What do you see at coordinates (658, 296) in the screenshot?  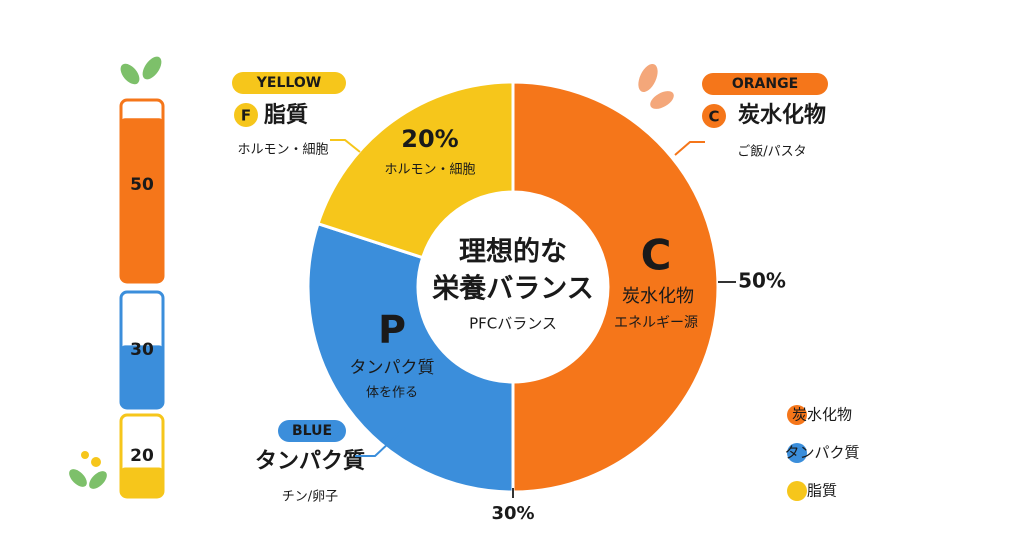 I see `slice-name: 炭水化物` at bounding box center [658, 296].